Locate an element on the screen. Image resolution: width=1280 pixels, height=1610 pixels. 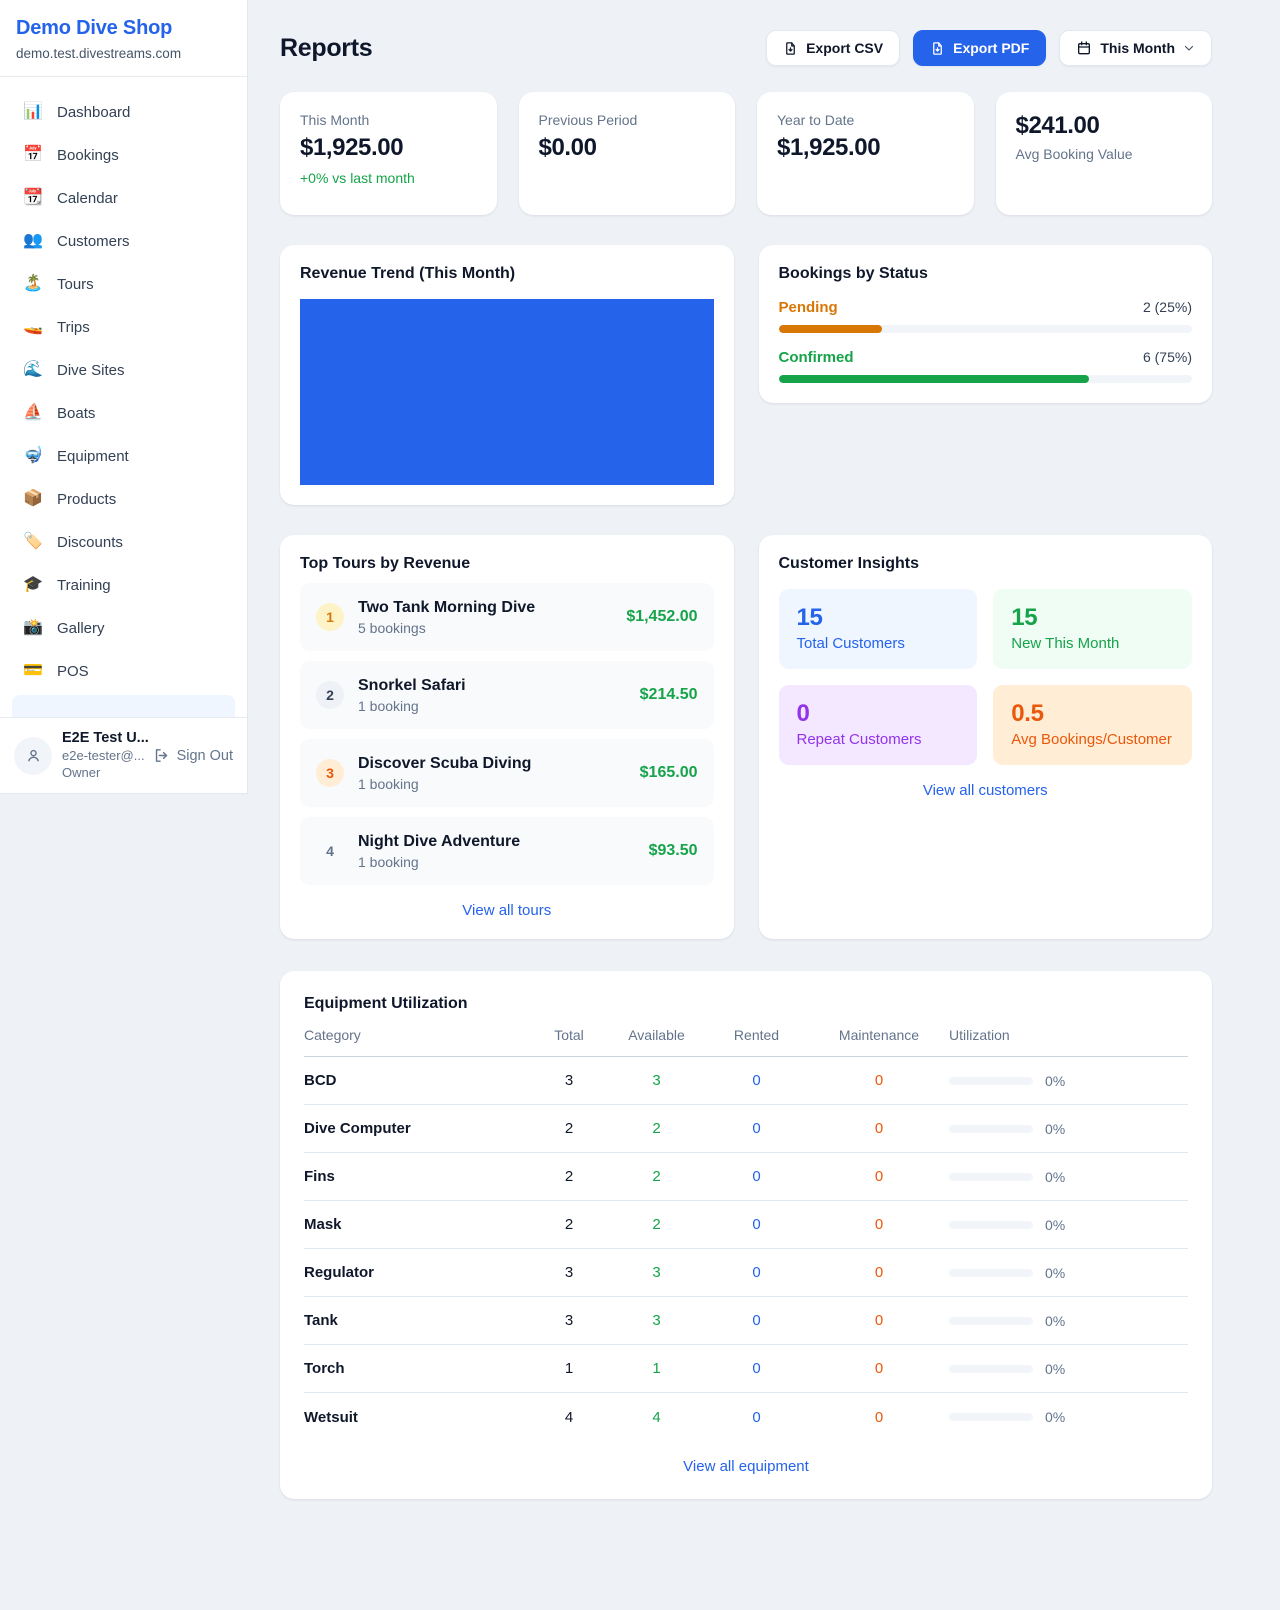
column-header: Category is located at coordinates (332, 1035).